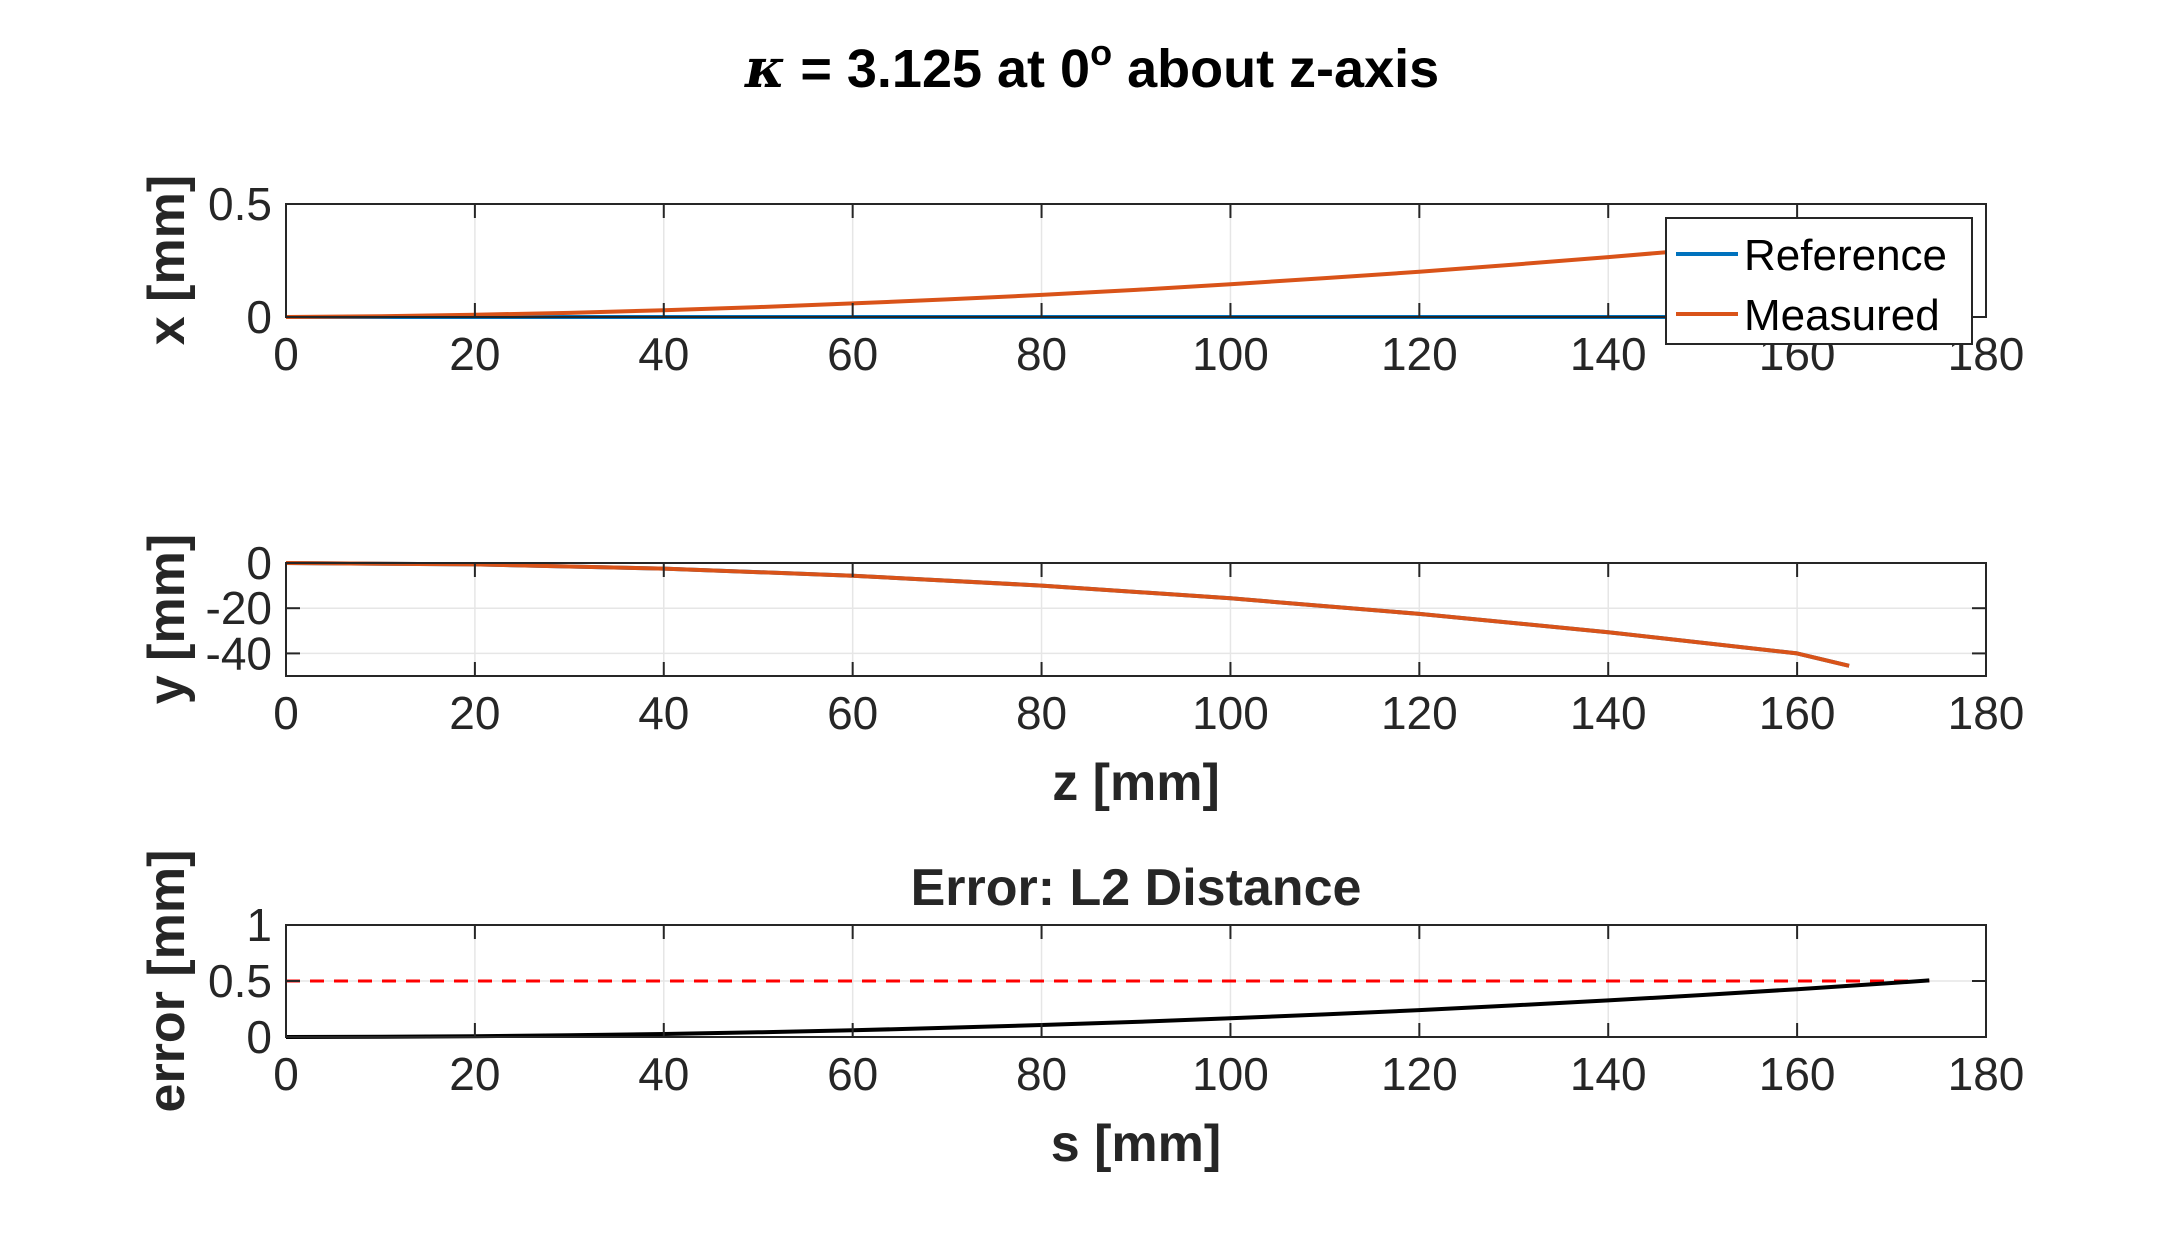 The height and width of the screenshot is (1255, 2184). What do you see at coordinates (167, 981) in the screenshot?
I see `y-axis-label: error [mm]` at bounding box center [167, 981].